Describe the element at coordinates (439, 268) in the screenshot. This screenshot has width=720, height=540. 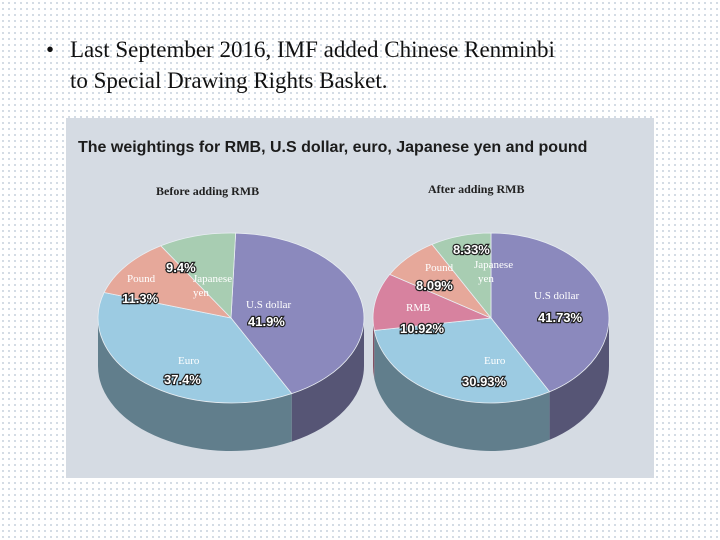
I see `pie-2-label-pound: Pound` at that location.